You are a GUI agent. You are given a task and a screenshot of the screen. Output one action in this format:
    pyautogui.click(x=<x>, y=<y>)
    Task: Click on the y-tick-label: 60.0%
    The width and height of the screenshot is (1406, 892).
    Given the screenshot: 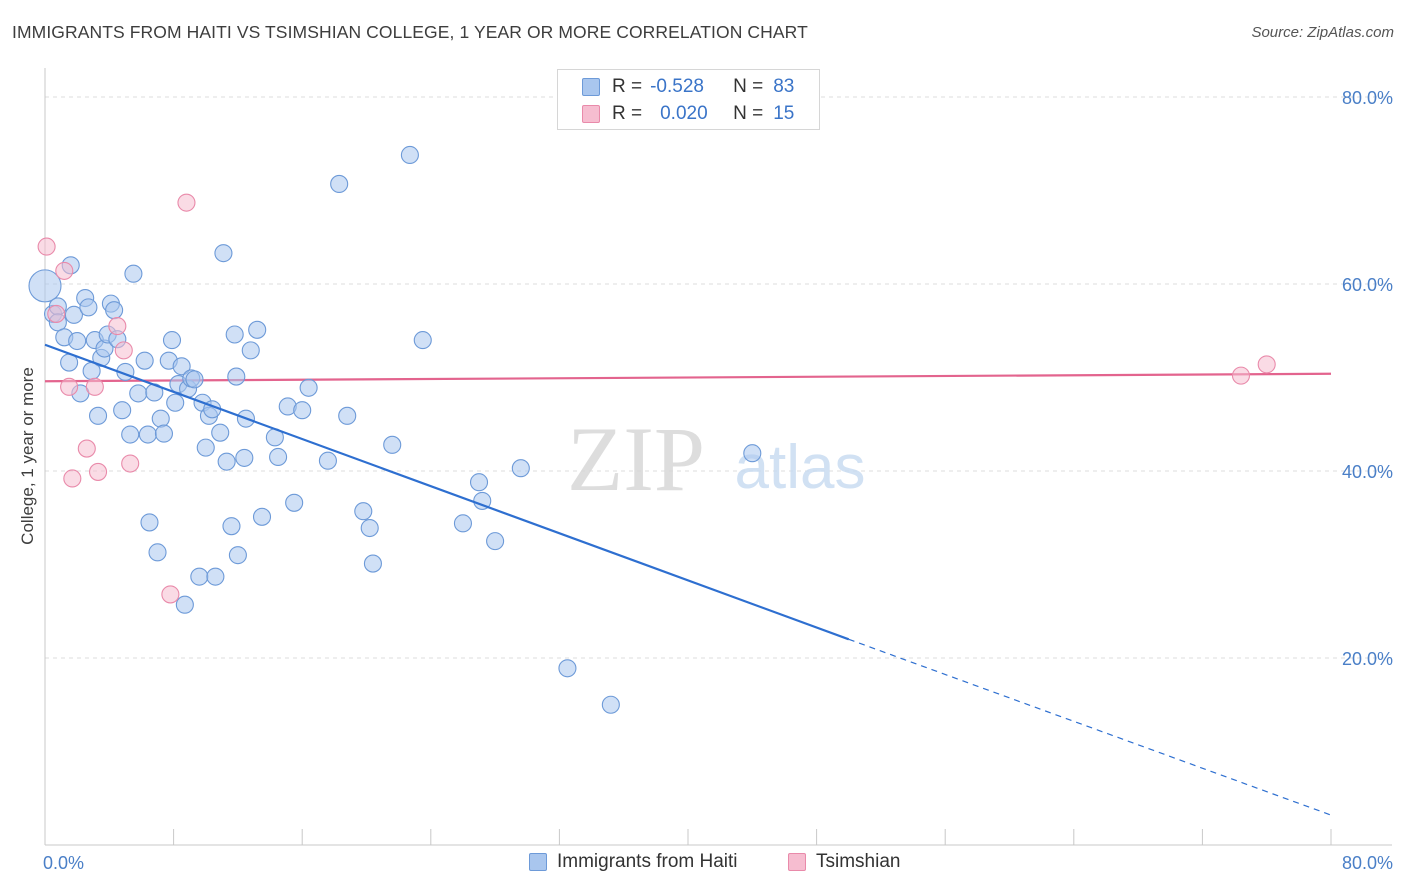 What is the action you would take?
    pyautogui.click(x=1367, y=285)
    